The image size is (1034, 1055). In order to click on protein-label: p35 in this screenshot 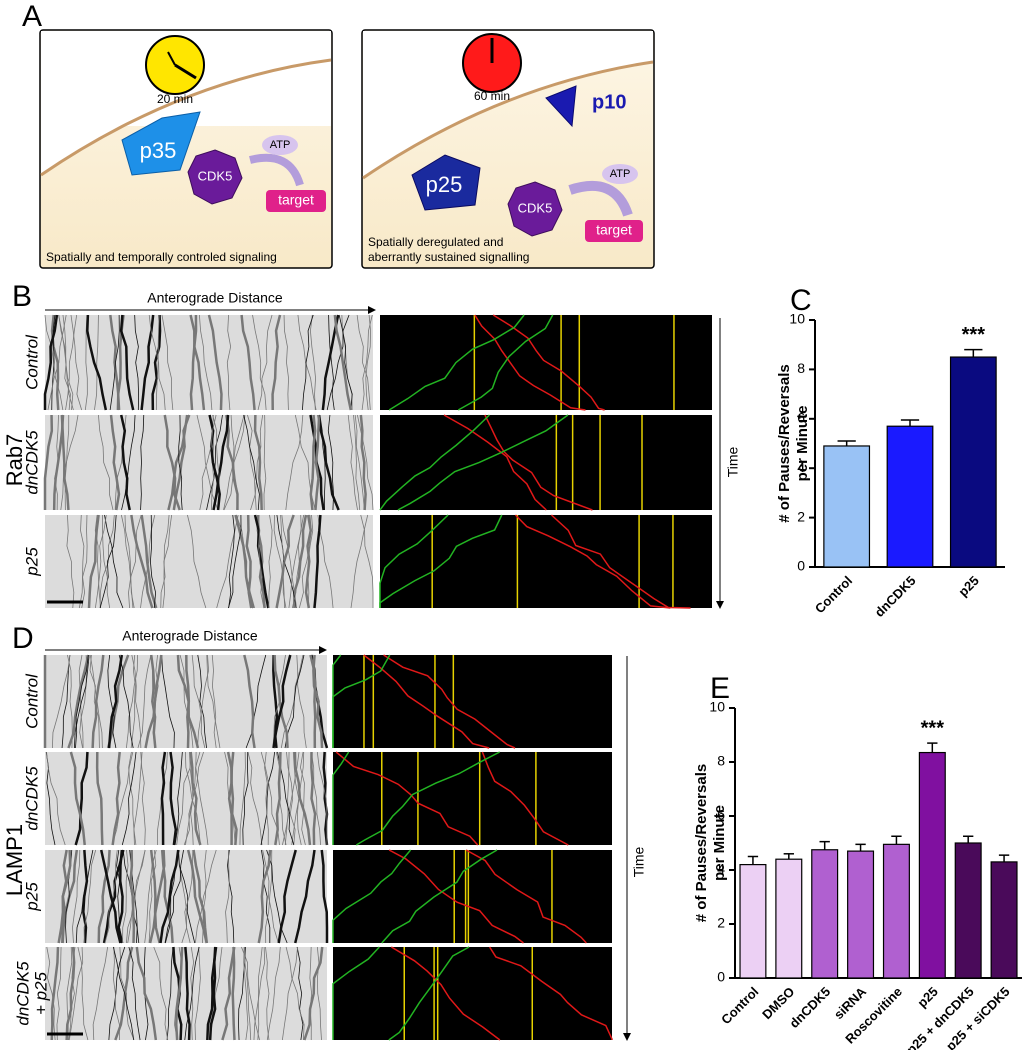, I will do `click(158, 150)`.